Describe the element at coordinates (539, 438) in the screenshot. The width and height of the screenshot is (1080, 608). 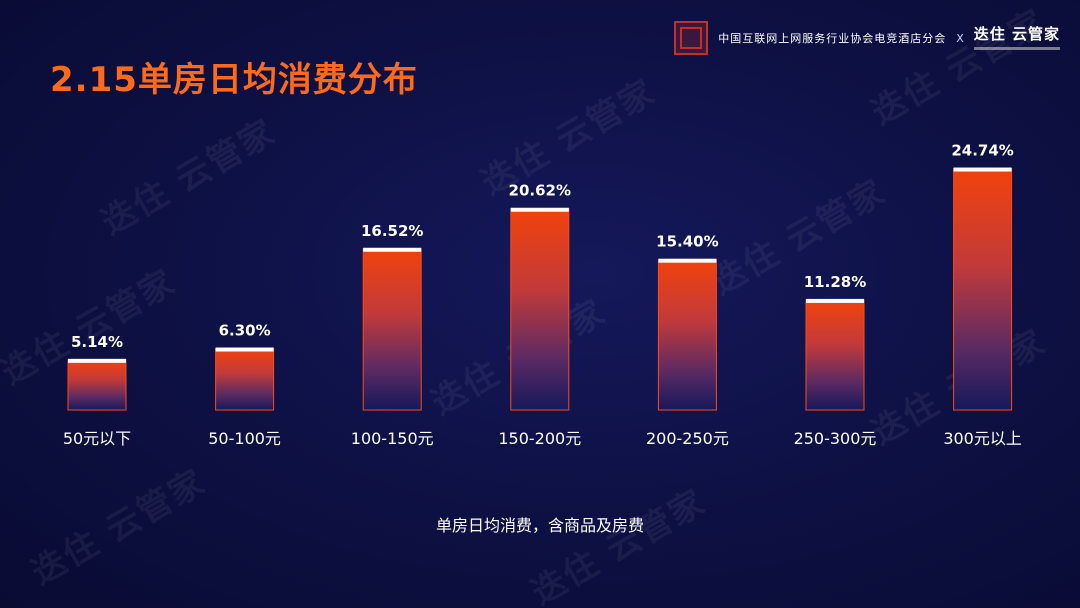
I see `x-tick-label: 150-200元` at that location.